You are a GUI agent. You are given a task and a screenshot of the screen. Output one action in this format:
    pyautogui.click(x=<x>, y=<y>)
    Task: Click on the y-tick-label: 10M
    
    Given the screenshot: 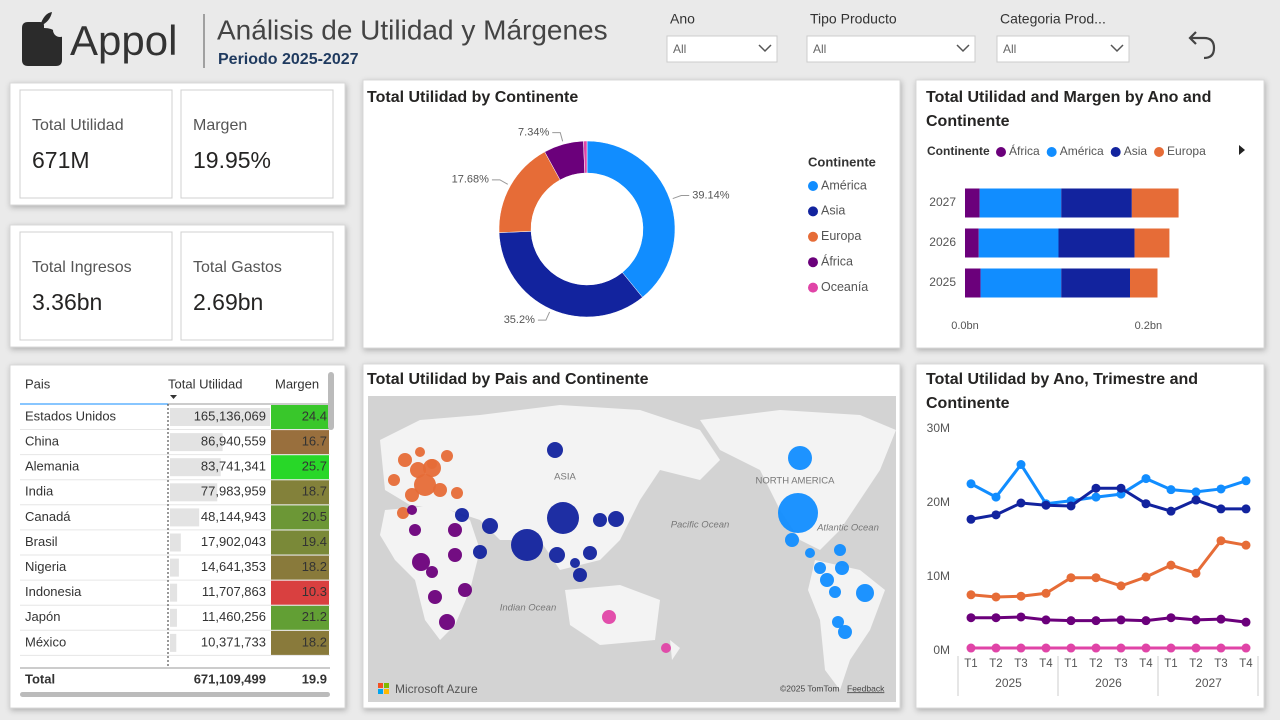 What is the action you would take?
    pyautogui.click(x=938, y=576)
    